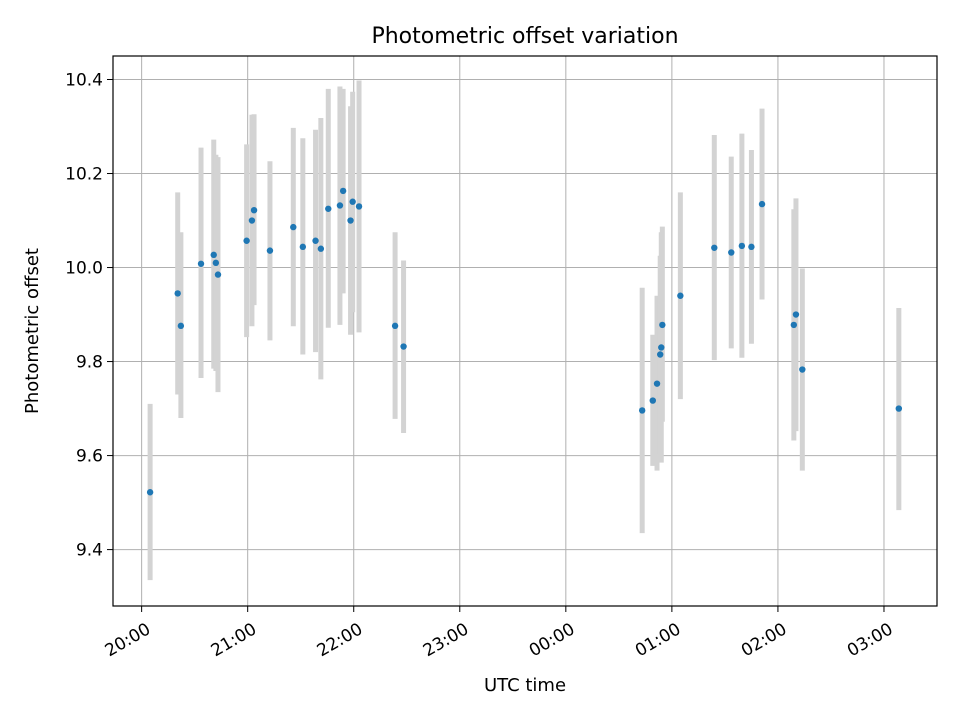  What do you see at coordinates (32, 331) in the screenshot?
I see `y-axis-label: Photometric offset` at bounding box center [32, 331].